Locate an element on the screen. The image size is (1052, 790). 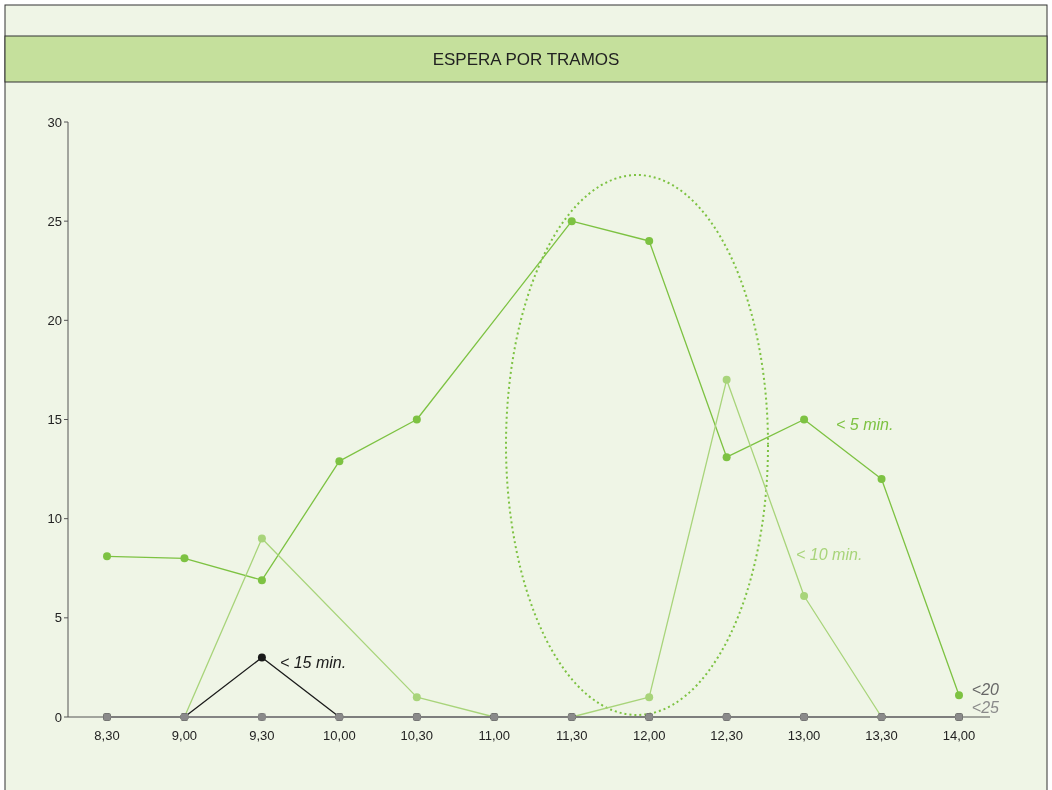
x-tick-label: 13,00 is located at coordinates (804, 735).